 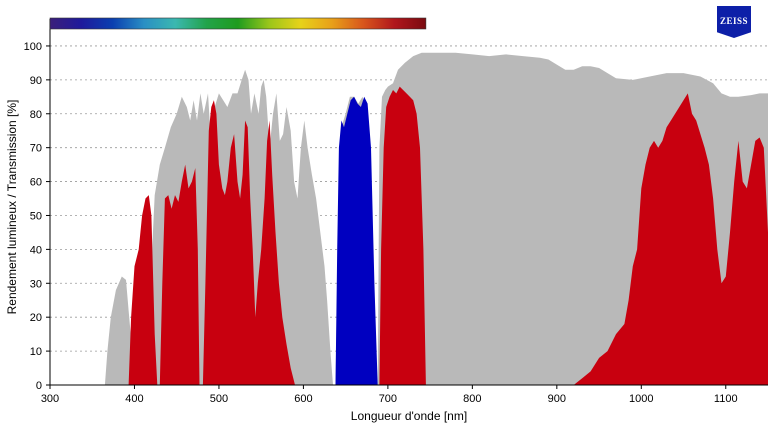 I want to click on x-tick-label: 800, so click(x=472, y=399).